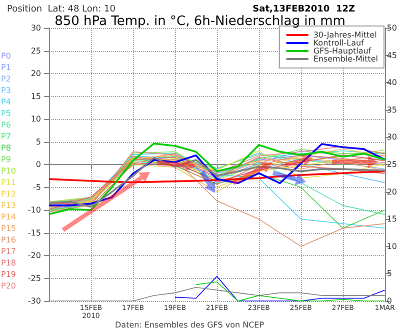 Image resolution: width=400 pixels, height=335 pixels. Describe the element at coordinates (6, 159) in the screenshot. I see `text: P9` at that location.